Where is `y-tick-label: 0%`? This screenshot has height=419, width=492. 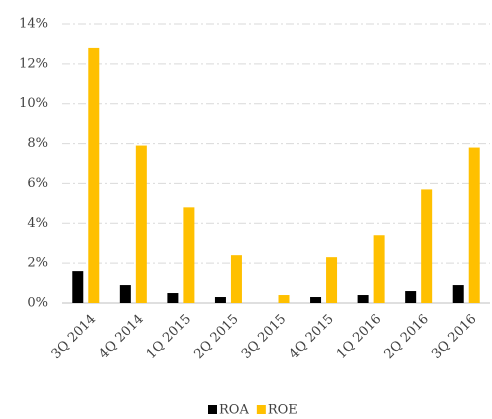
y-tick-label: 0% is located at coordinates (37, 303).